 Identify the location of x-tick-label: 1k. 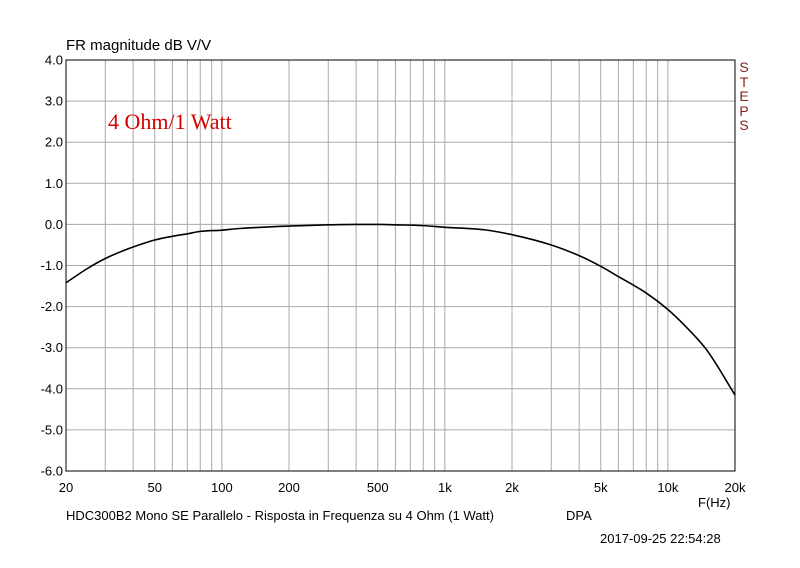
(445, 487).